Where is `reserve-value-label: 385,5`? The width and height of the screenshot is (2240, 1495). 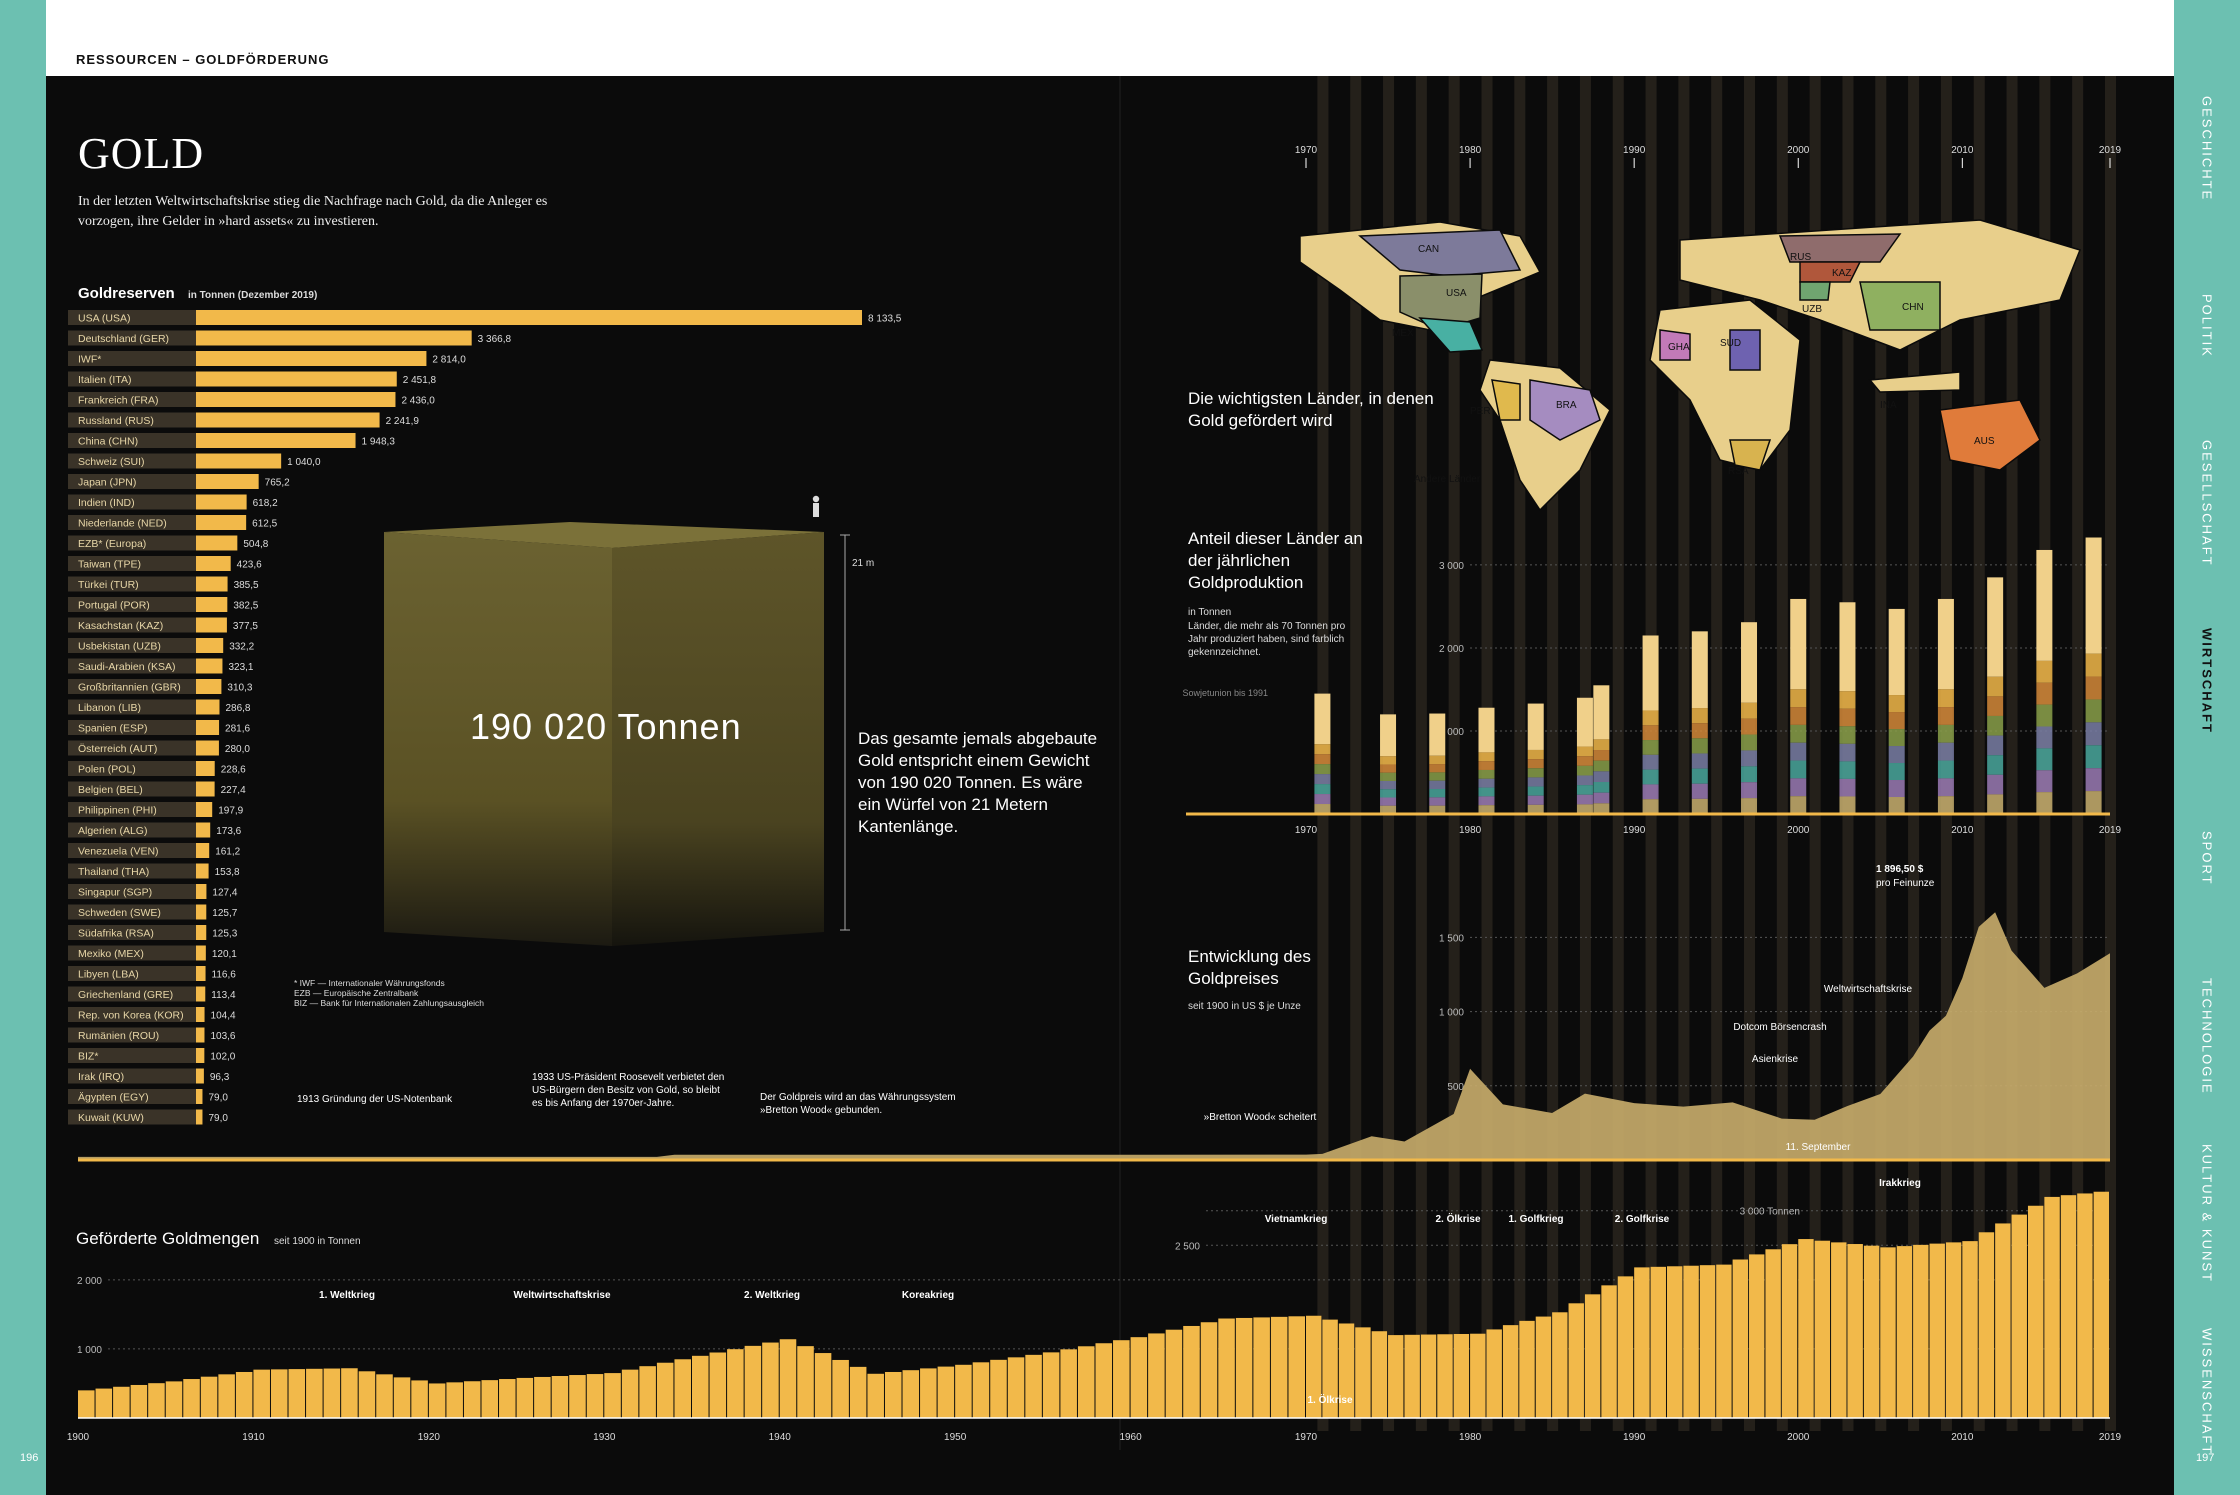
reserve-value-label: 385,5 is located at coordinates (246, 585).